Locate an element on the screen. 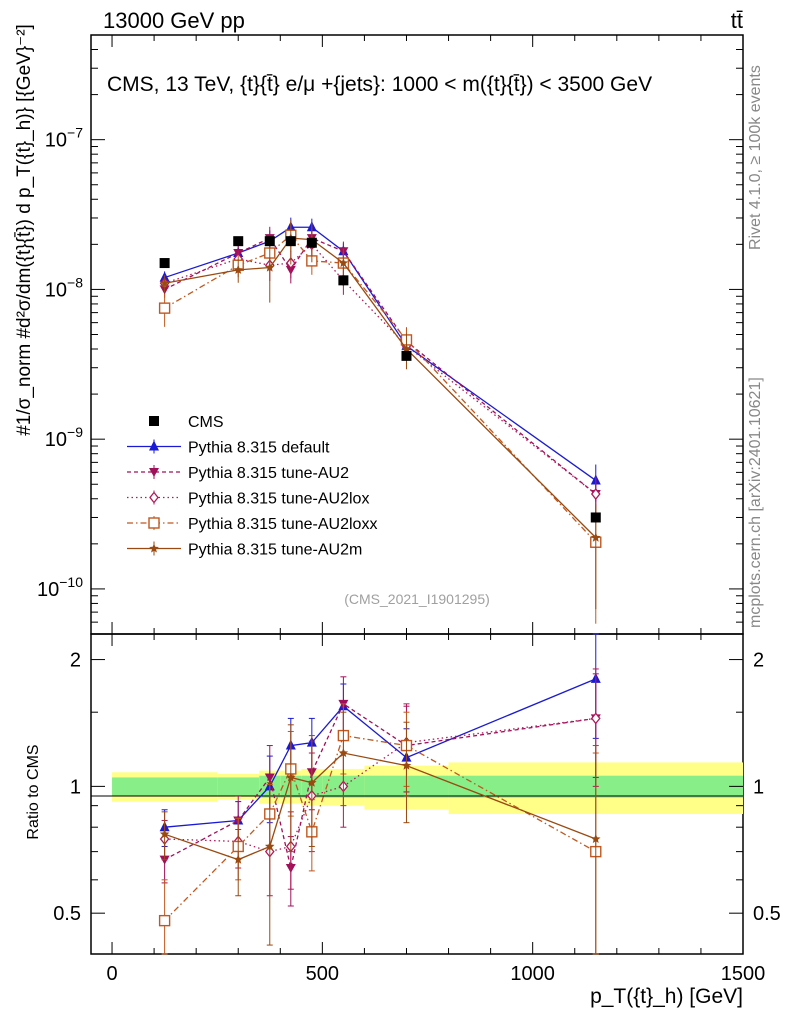 The height and width of the screenshot is (1024, 786). ratio-tick-label-right: 1 is located at coordinates (758, 787).